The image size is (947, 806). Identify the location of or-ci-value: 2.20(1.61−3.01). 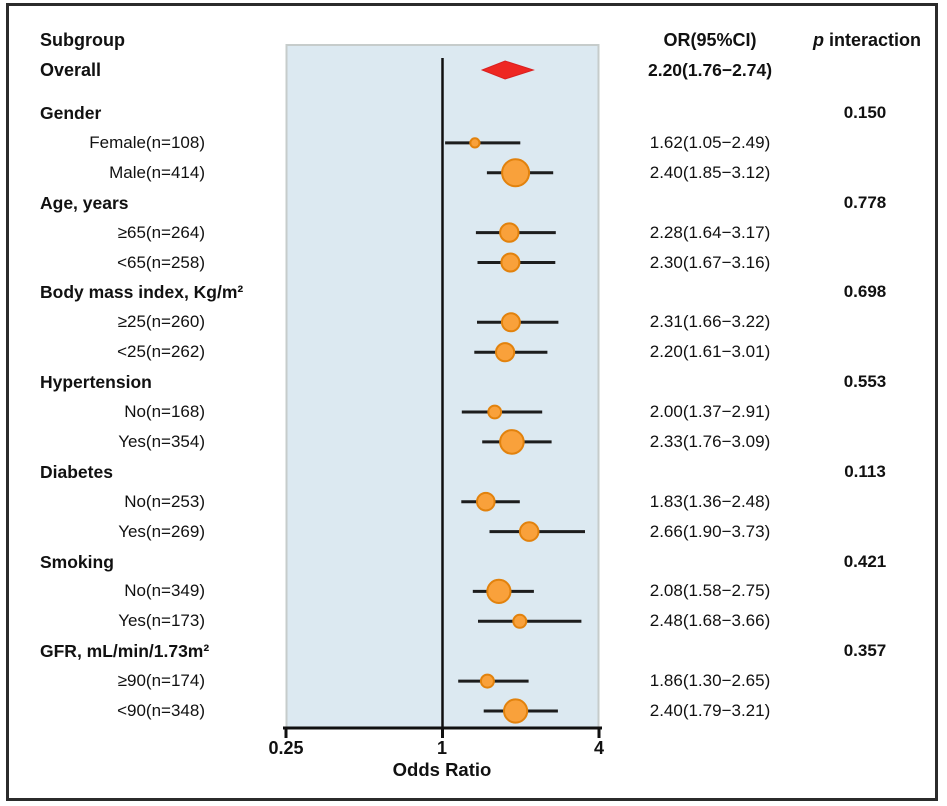
(710, 352).